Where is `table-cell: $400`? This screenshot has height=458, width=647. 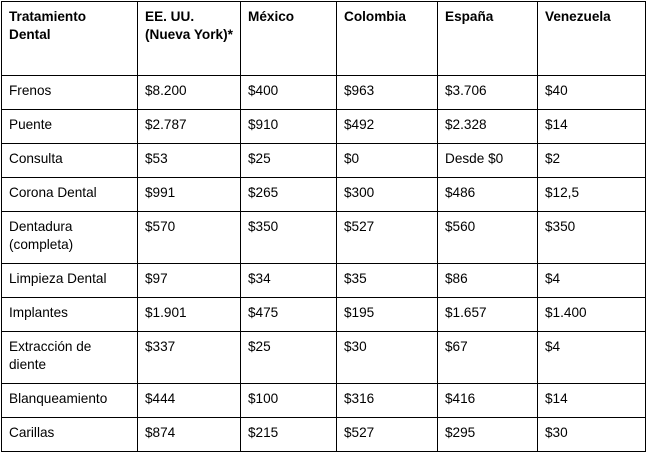 table-cell: $400 is located at coordinates (288, 92).